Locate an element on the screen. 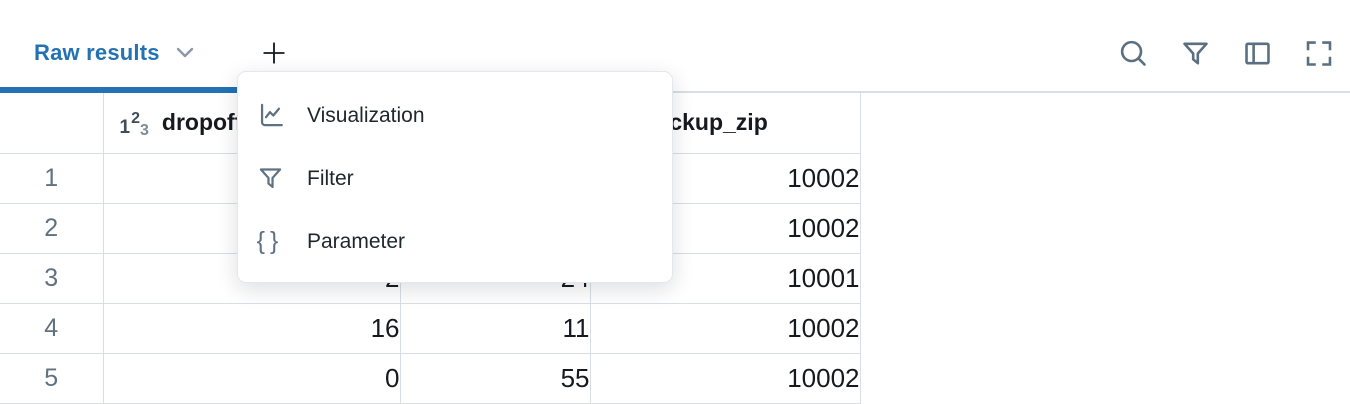 The width and height of the screenshot is (1350, 404). filter-results-button is located at coordinates (1195, 53).